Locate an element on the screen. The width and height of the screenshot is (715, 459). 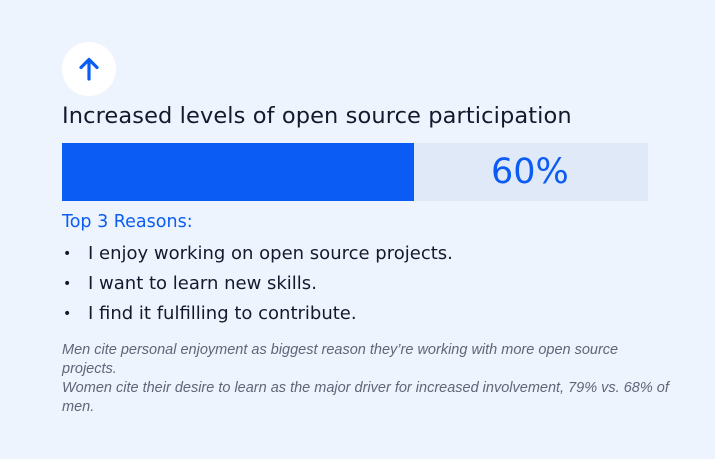
arrow-icon-badge is located at coordinates (89, 69).